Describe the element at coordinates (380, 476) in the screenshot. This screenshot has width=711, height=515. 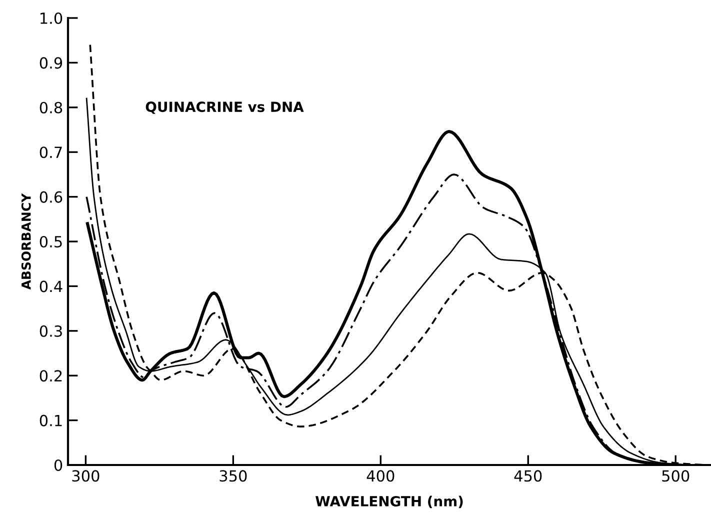
I see `x-tick-label: 400` at that location.